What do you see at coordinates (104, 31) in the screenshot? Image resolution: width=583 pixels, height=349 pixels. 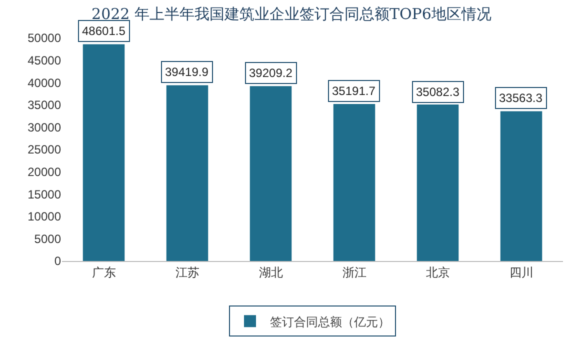 I see `data-label: 48601.5` at bounding box center [104, 31].